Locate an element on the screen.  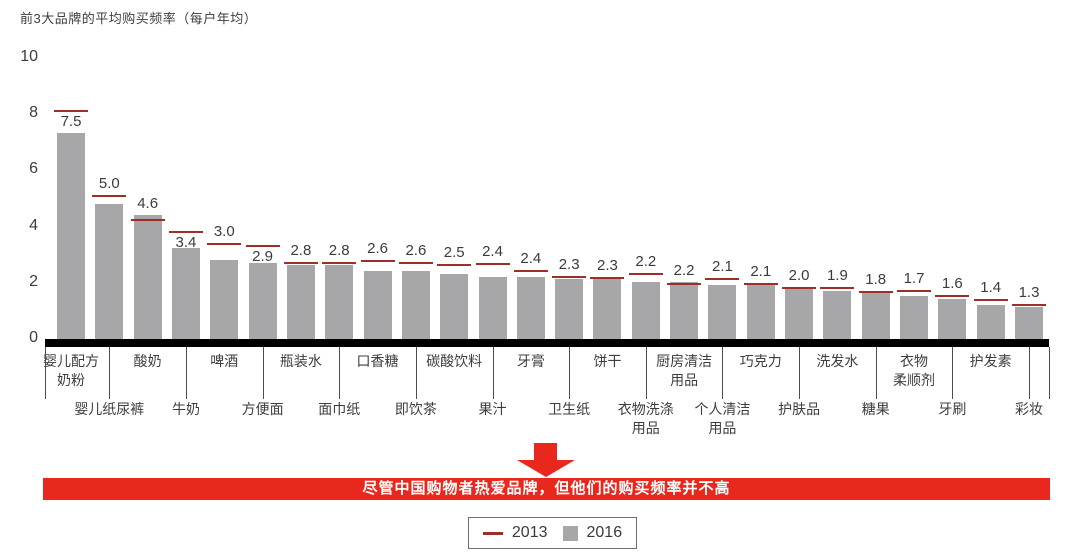
legend-label: 2013 is located at coordinates (529, 532).